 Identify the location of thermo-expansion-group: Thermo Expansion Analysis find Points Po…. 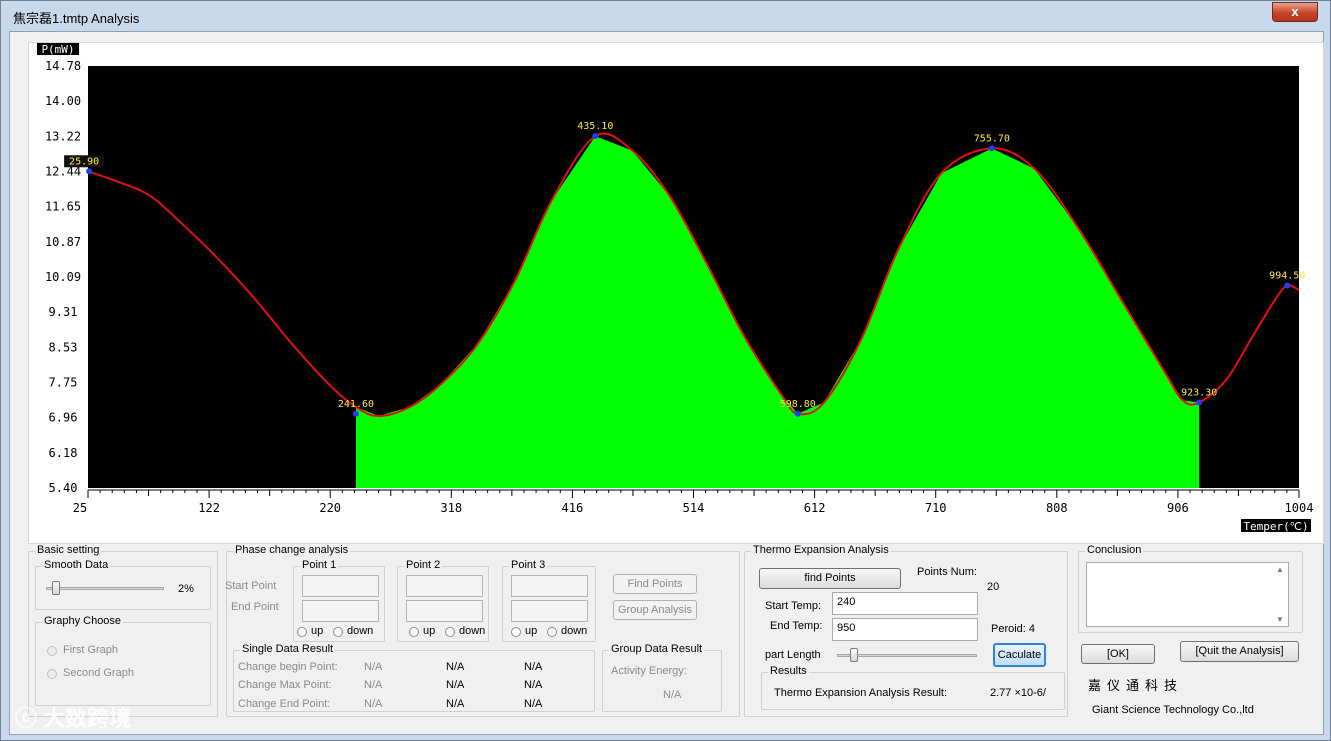
(906, 630).